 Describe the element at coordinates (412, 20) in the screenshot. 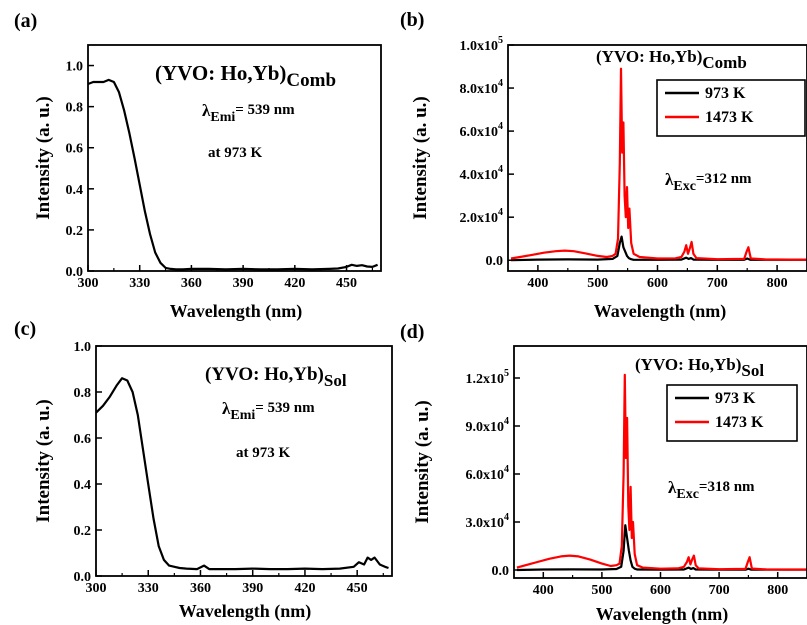

I see `panel-label: (b)` at that location.